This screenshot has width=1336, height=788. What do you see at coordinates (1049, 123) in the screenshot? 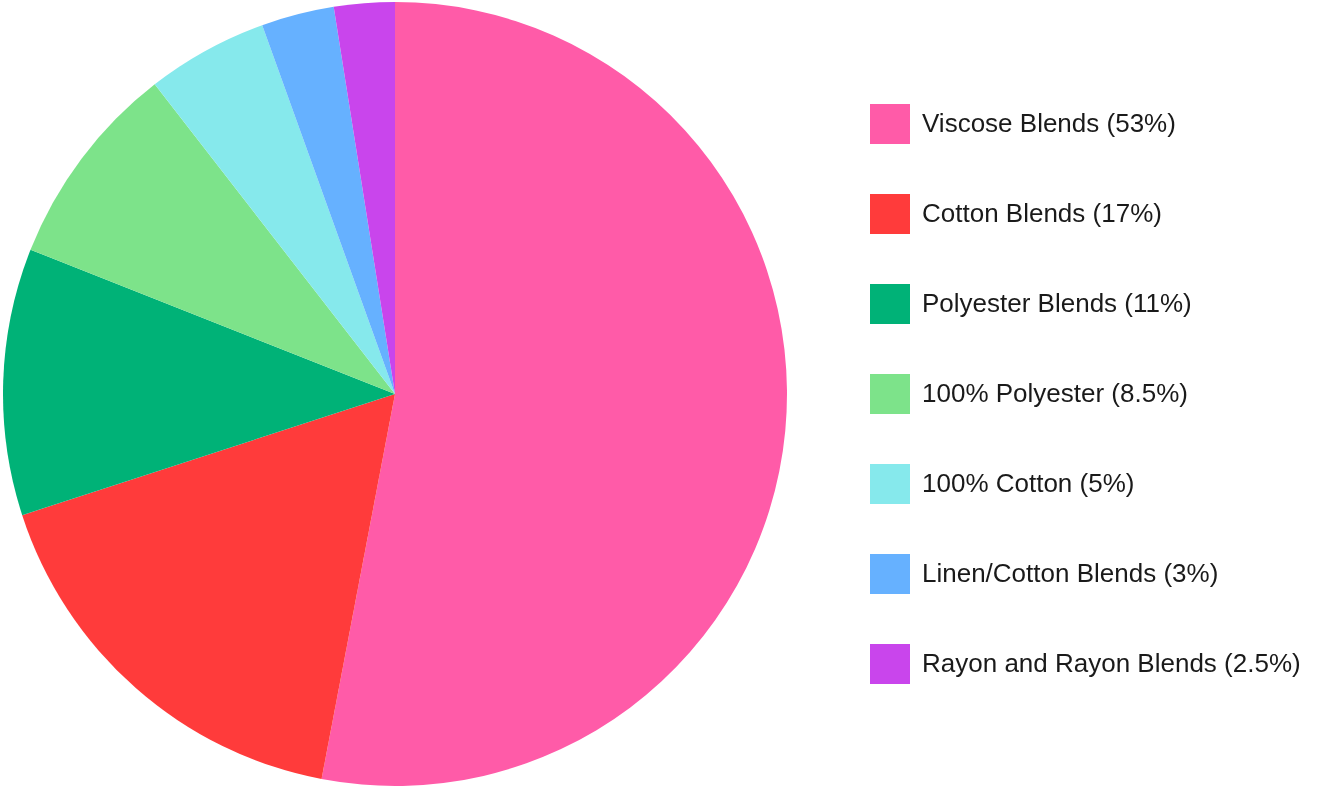
I see `legend-label: Viscose Blends (53%)` at bounding box center [1049, 123].